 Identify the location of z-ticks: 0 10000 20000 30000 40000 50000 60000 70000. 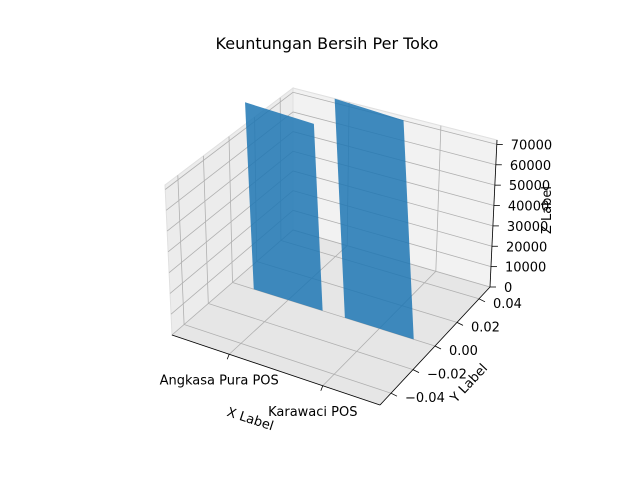
(521, 217).